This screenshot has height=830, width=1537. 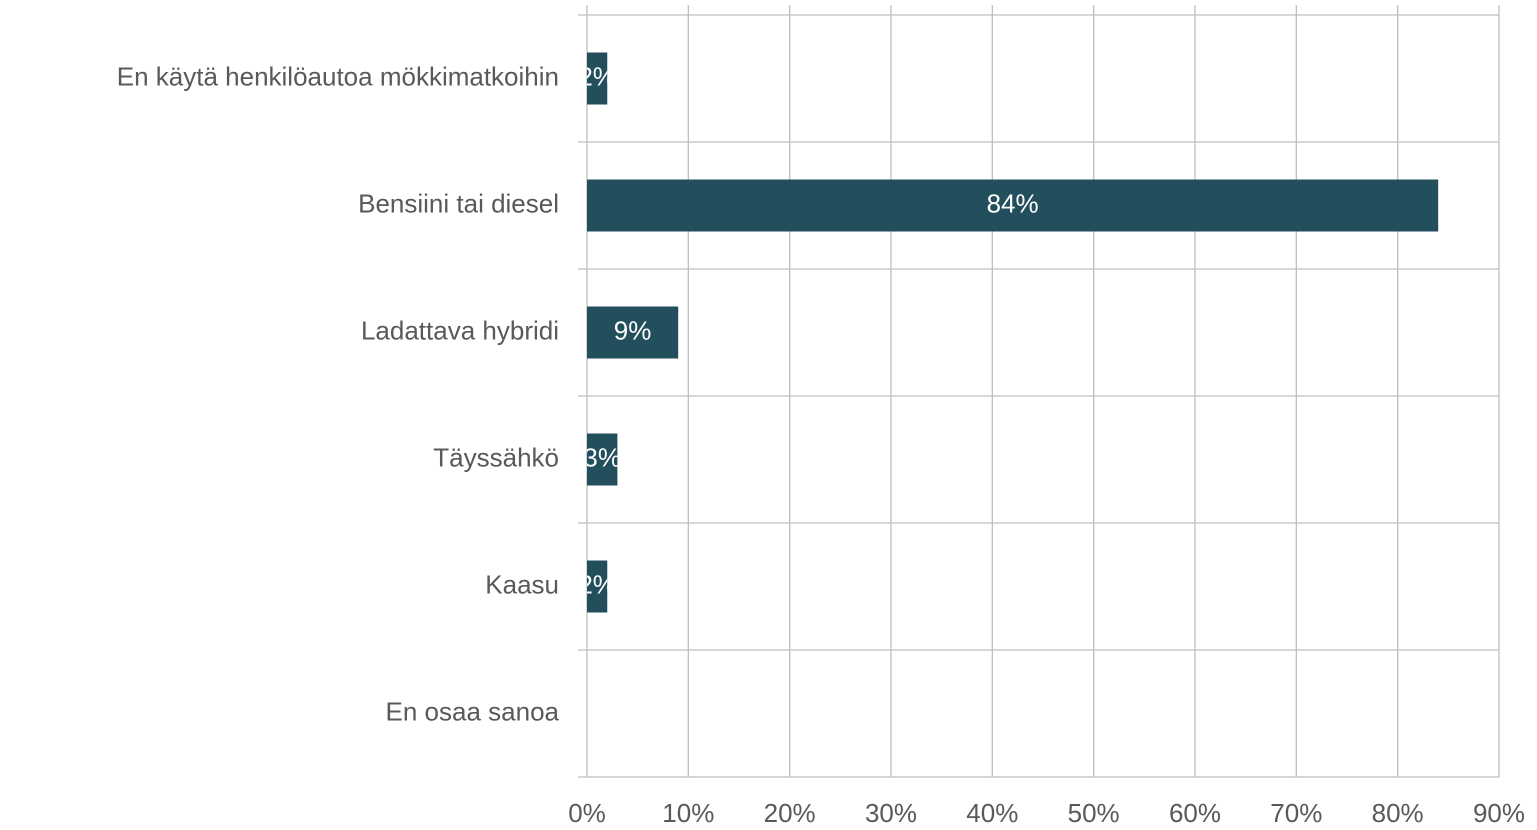 What do you see at coordinates (1499, 813) in the screenshot?
I see `x-tick-label: 90%` at bounding box center [1499, 813].